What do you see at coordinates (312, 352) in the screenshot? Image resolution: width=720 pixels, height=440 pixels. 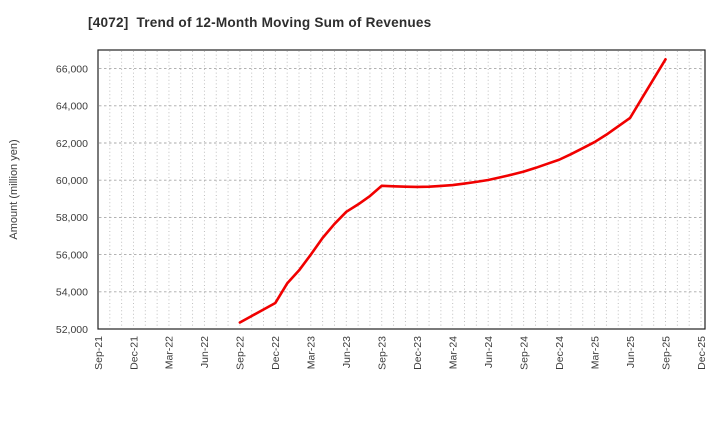 I see `x-tick-label: Mar-23` at bounding box center [312, 352].